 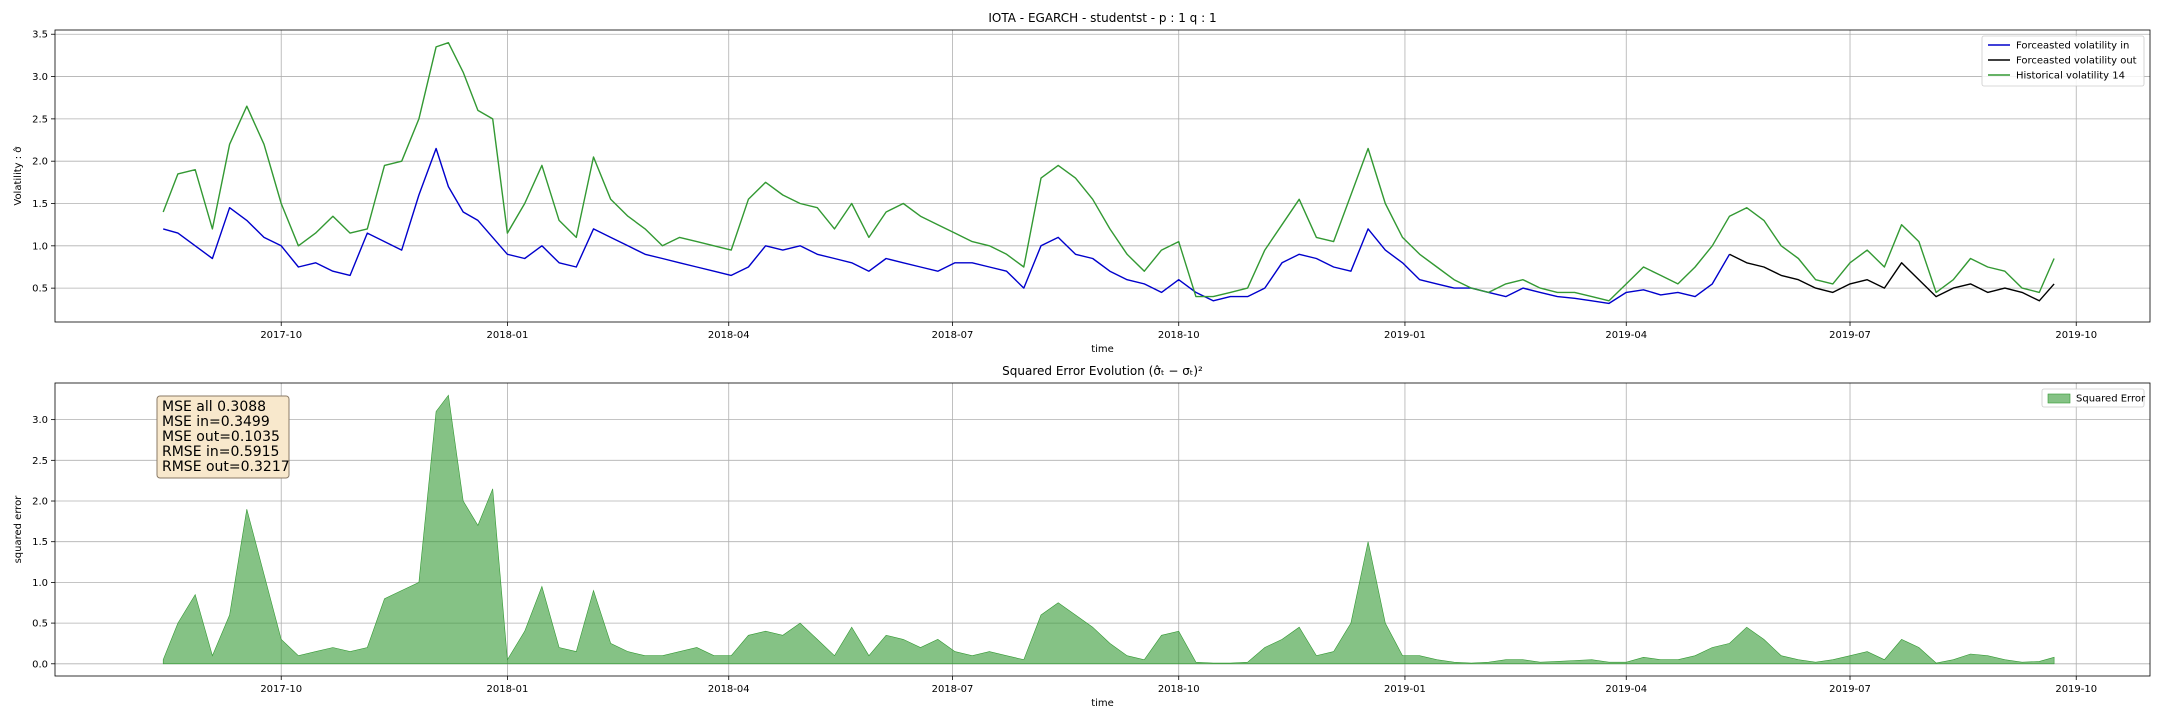 What do you see at coordinates (2072, 46) in the screenshot?
I see `legend-label: Forceasted volatility in` at bounding box center [2072, 46].